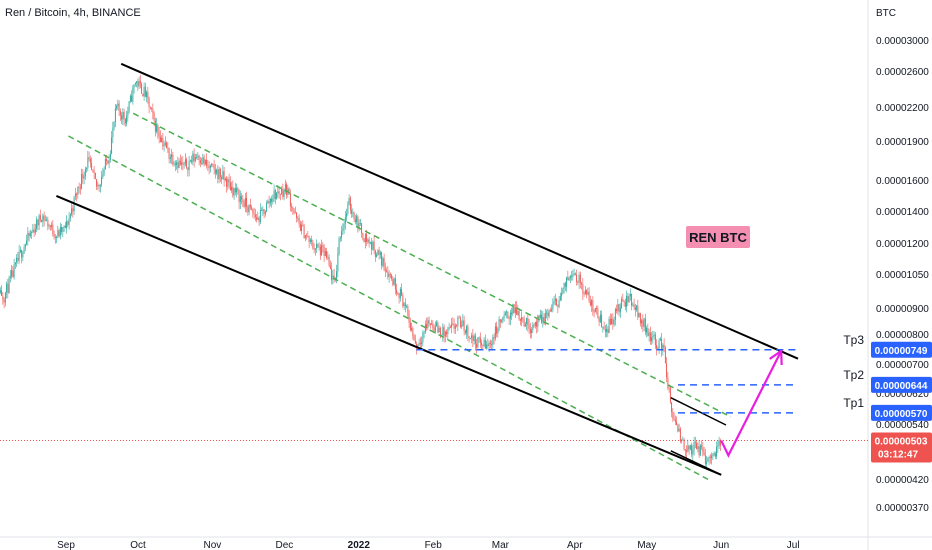 Image resolution: width=932 pixels, height=550 pixels. I want to click on x-tick-label: Sep, so click(66, 545).